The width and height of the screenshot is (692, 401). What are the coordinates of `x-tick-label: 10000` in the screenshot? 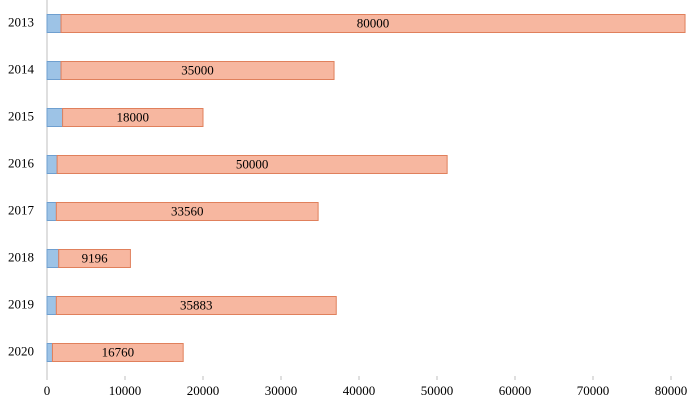 It's located at (125, 390).